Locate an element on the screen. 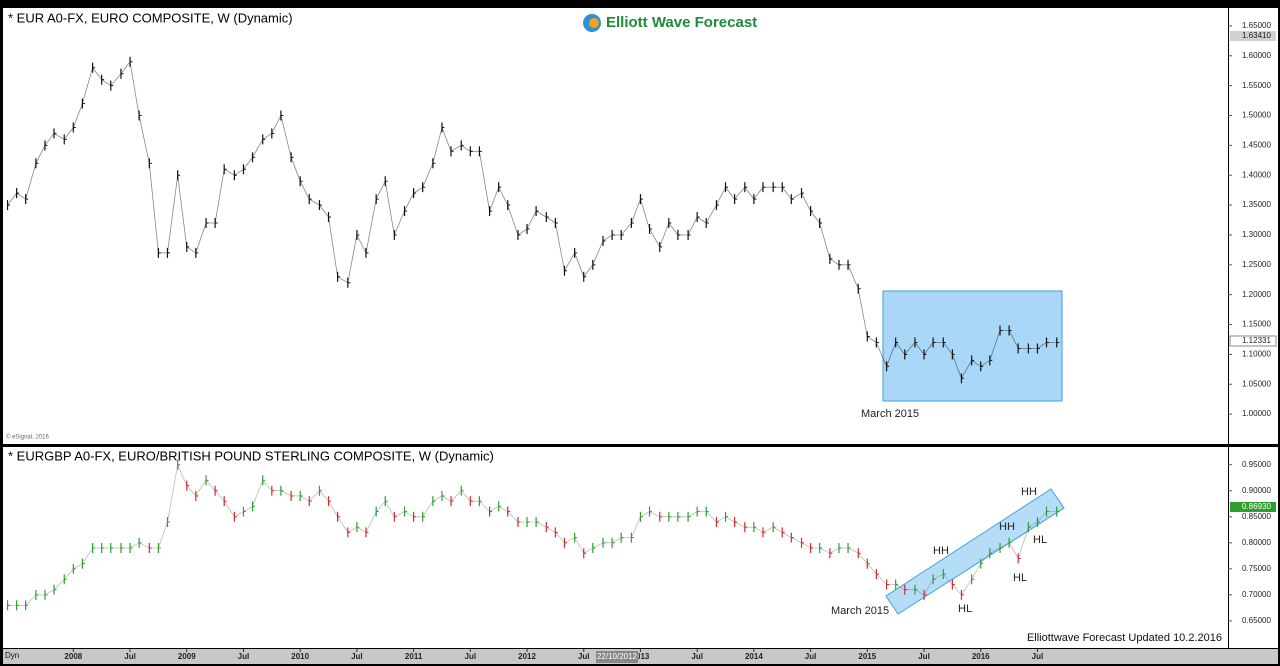 Image resolution: width=1280 pixels, height=666 pixels. y-tick-label: 1.35000 is located at coordinates (1256, 204).